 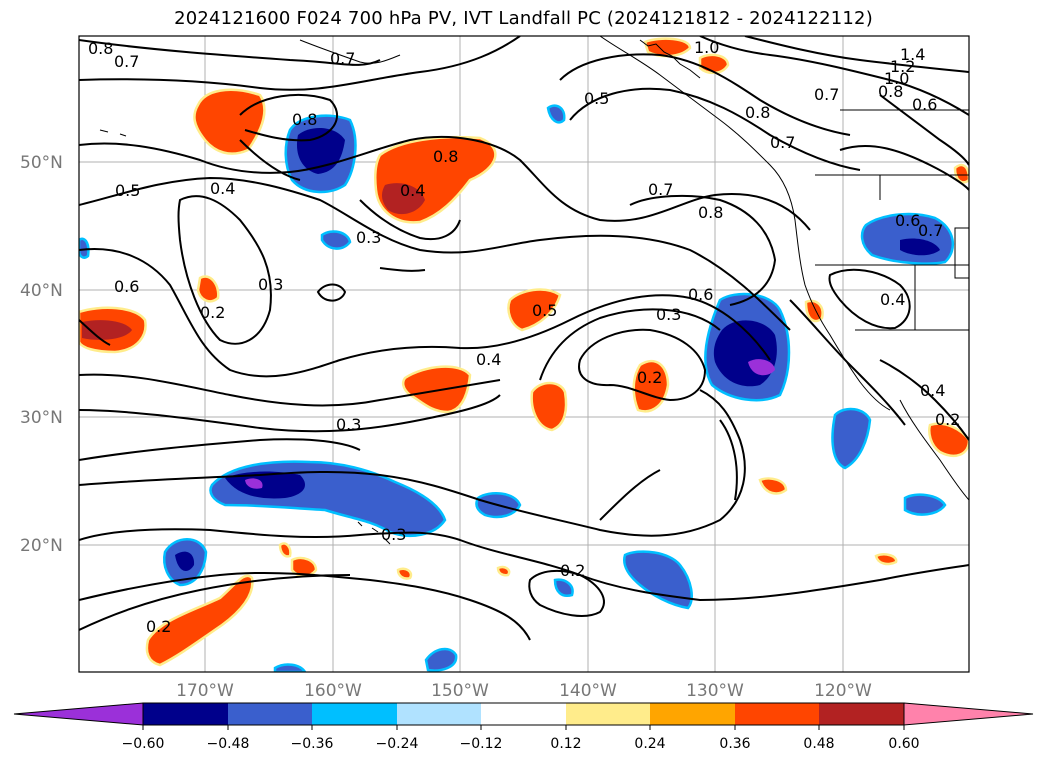 I want to click on contour-label: 1.2, so click(x=902, y=66).